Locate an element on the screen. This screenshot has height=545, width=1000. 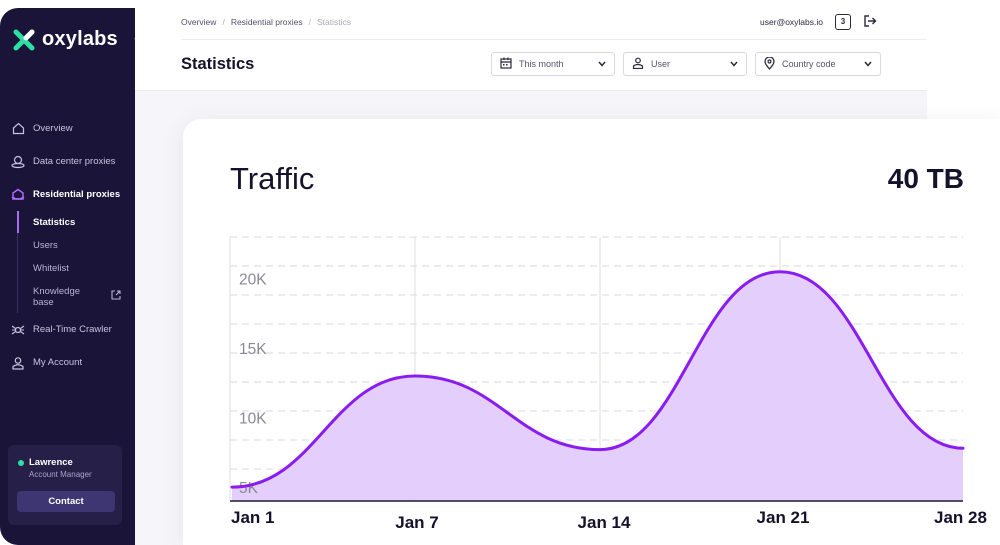
x-tick-label: Jan 7 is located at coordinates (416, 522).